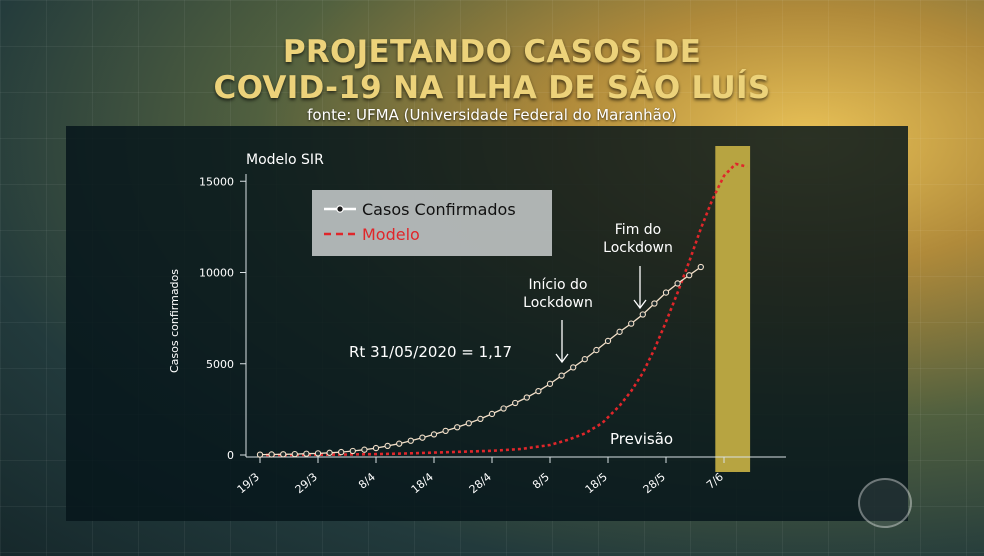 This screenshot has width=984, height=556. Describe the element at coordinates (367, 480) in the screenshot. I see `x-tick-label: 8/4` at that location.